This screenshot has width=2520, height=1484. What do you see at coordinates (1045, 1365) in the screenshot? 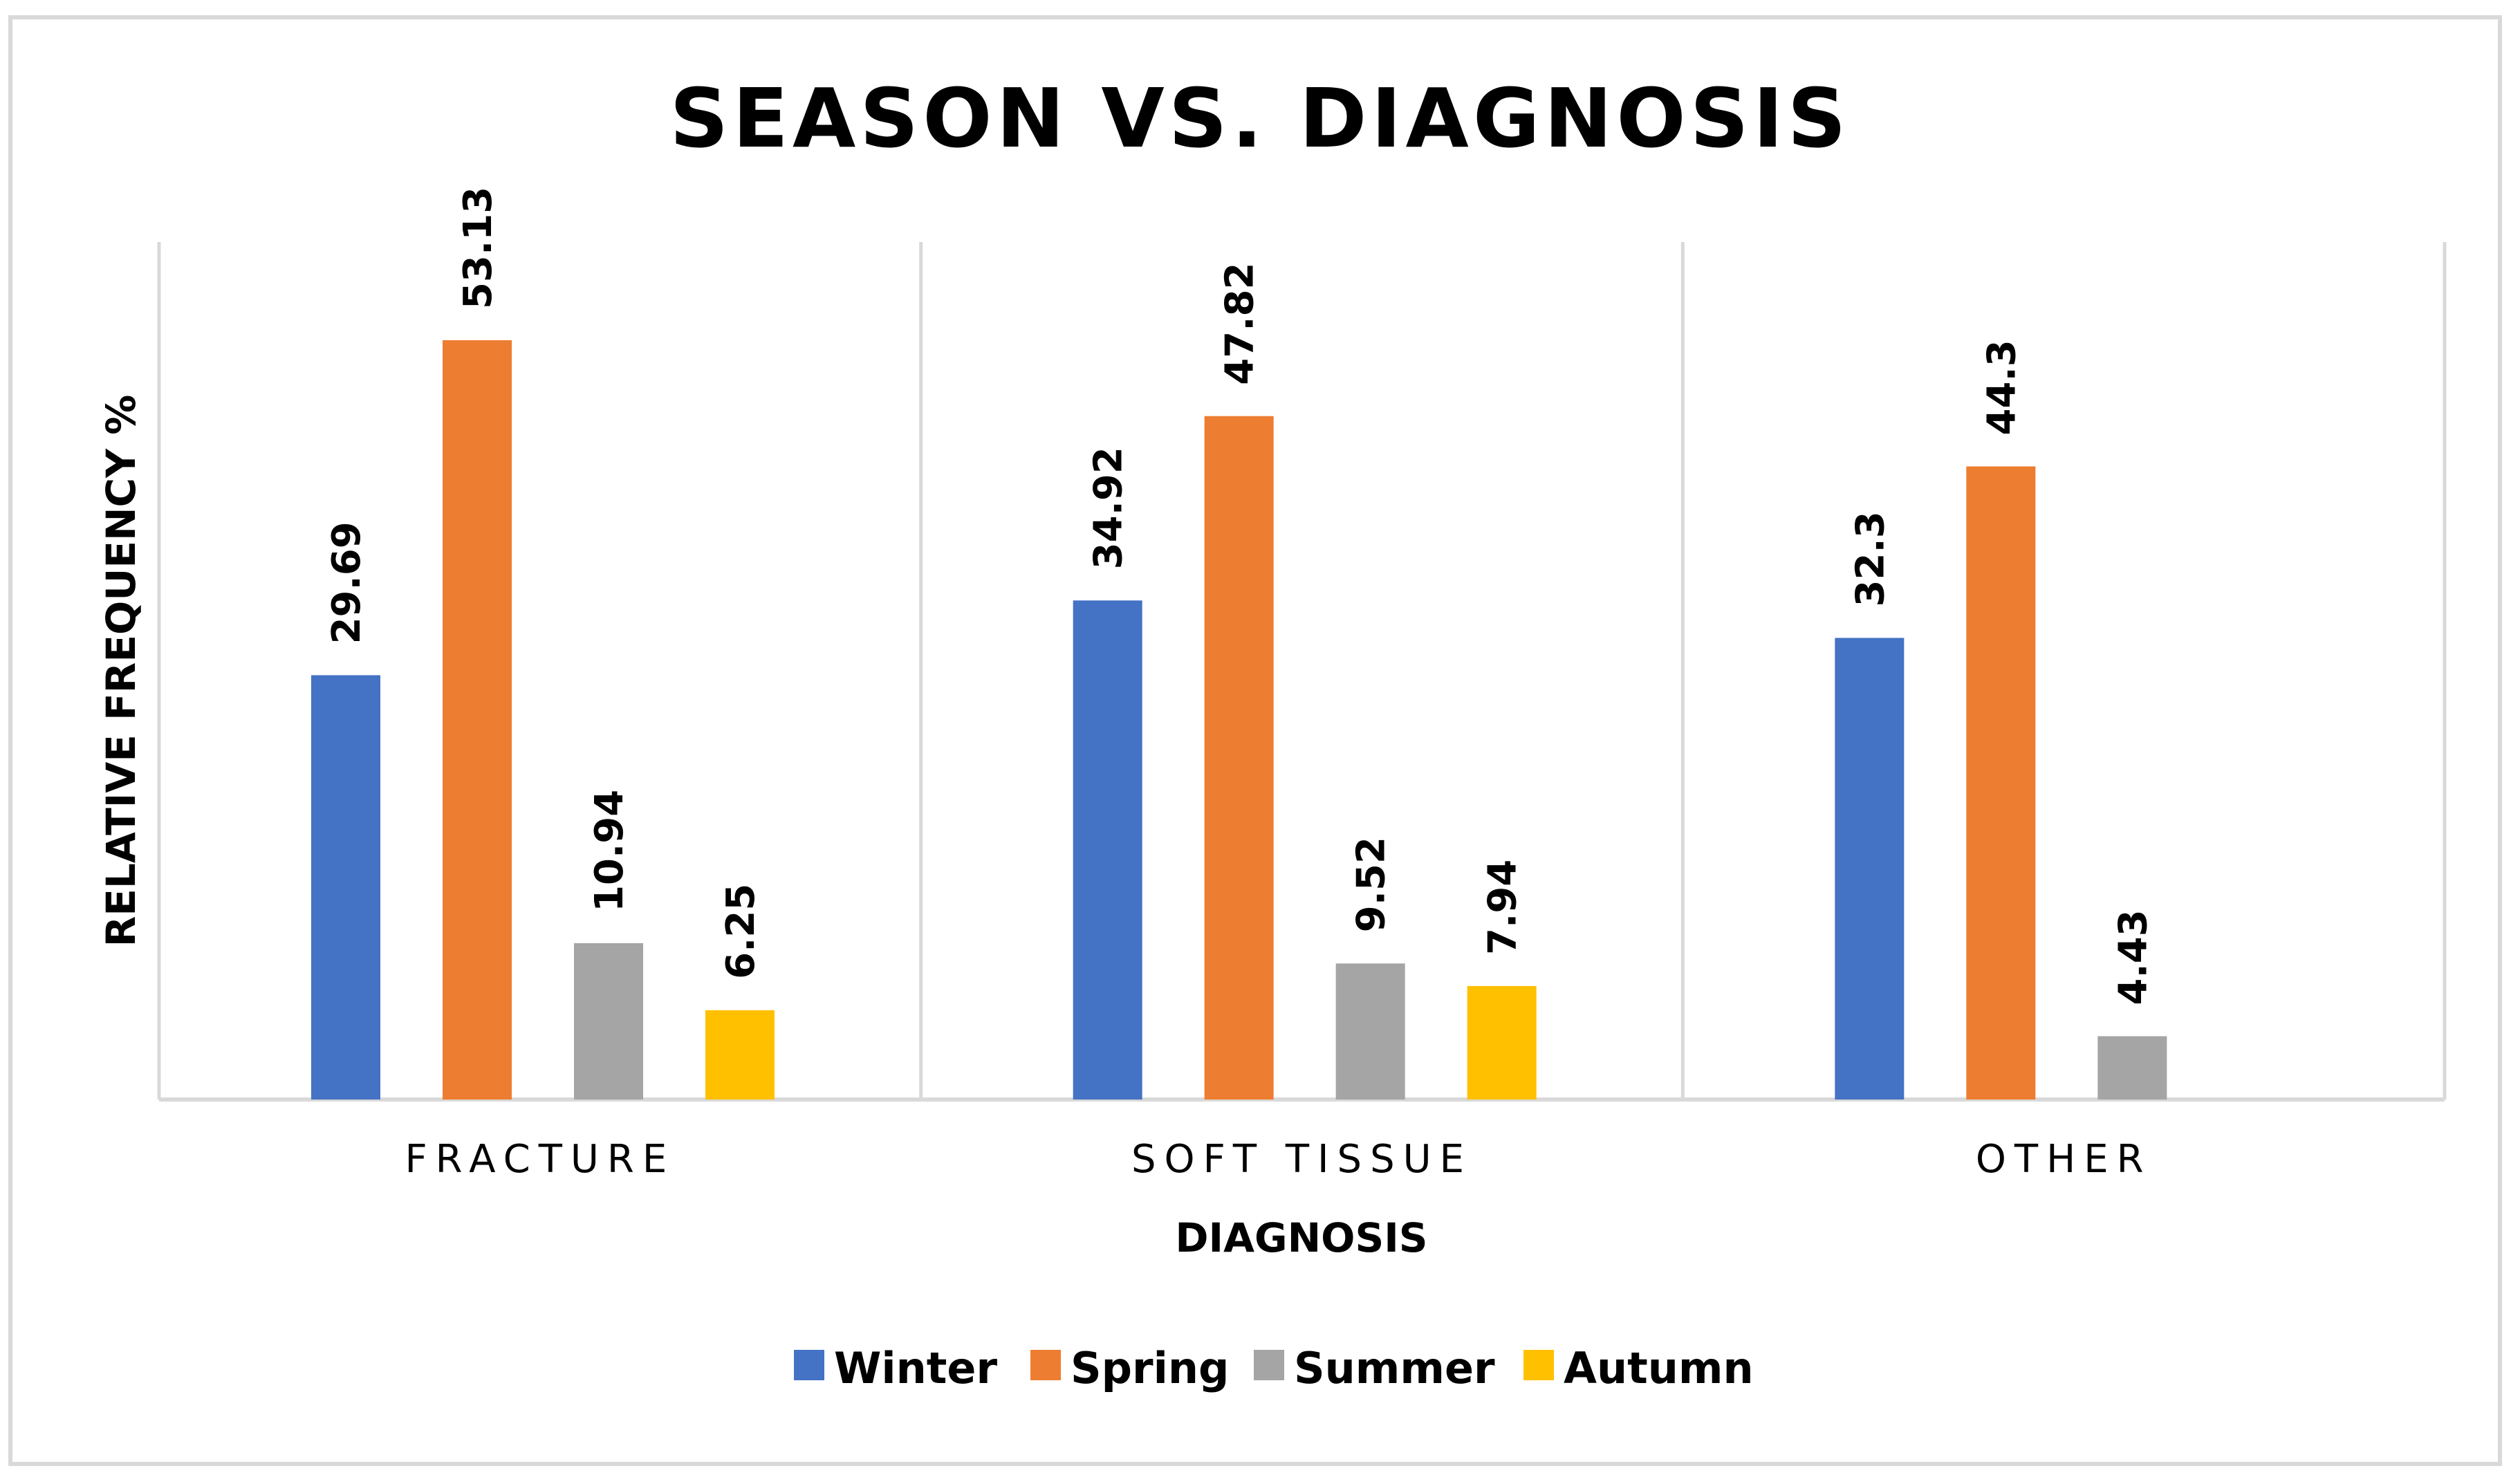
I see `legend-swatch-spring` at bounding box center [1045, 1365].